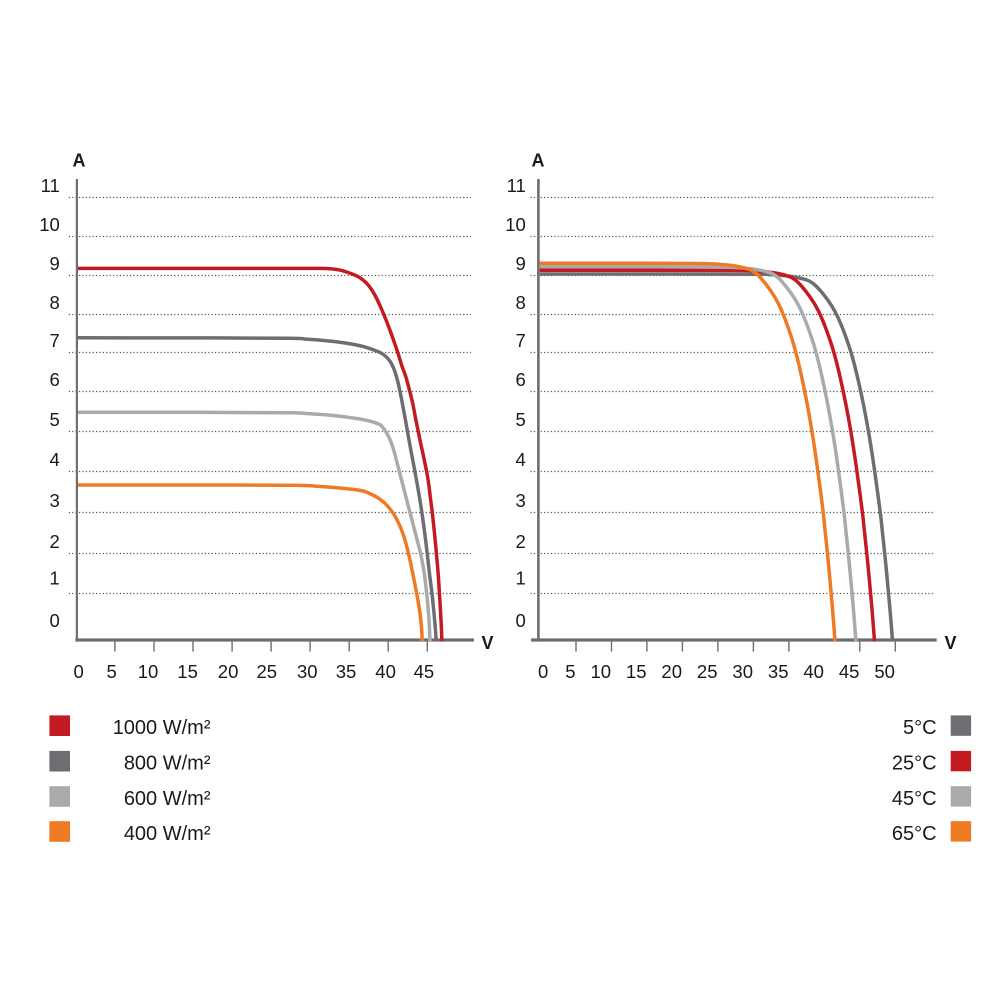 Image resolution: width=1000 pixels, height=1000 pixels. What do you see at coordinates (167, 764) in the screenshot?
I see `svg-text: 800 W/m²` at bounding box center [167, 764].